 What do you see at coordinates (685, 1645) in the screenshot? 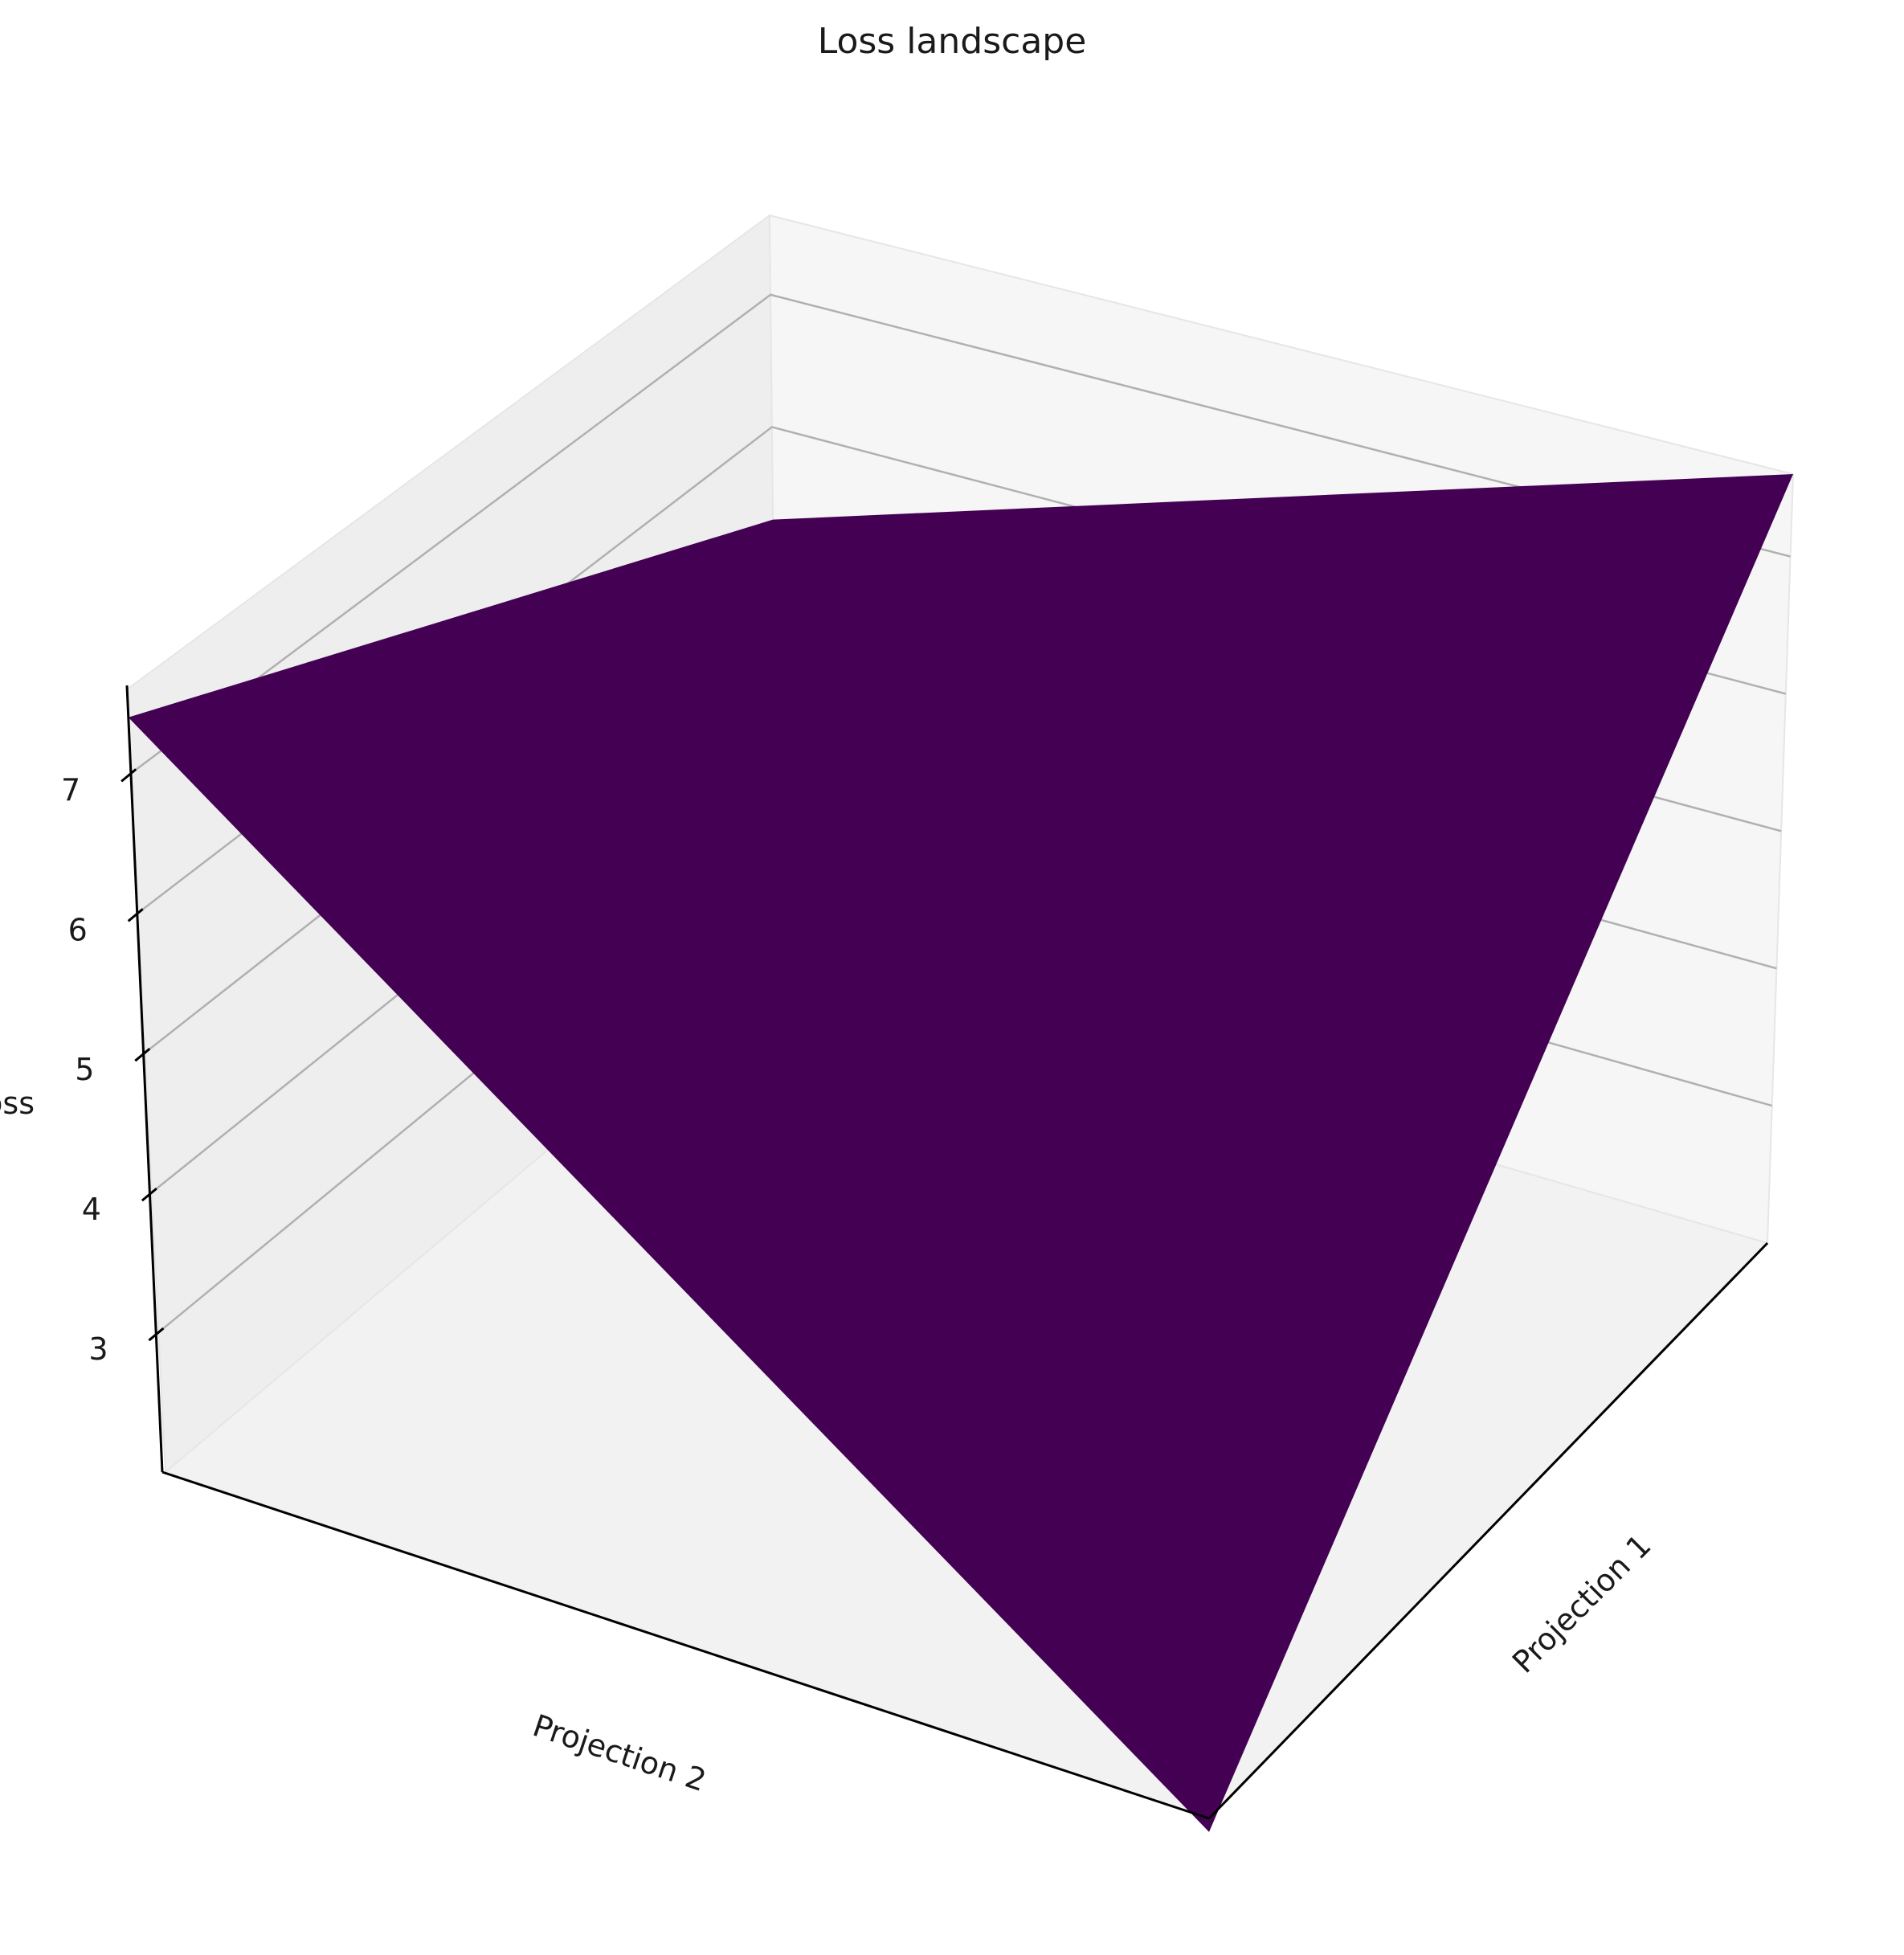
I see `y-axis-line` at bounding box center [685, 1645].